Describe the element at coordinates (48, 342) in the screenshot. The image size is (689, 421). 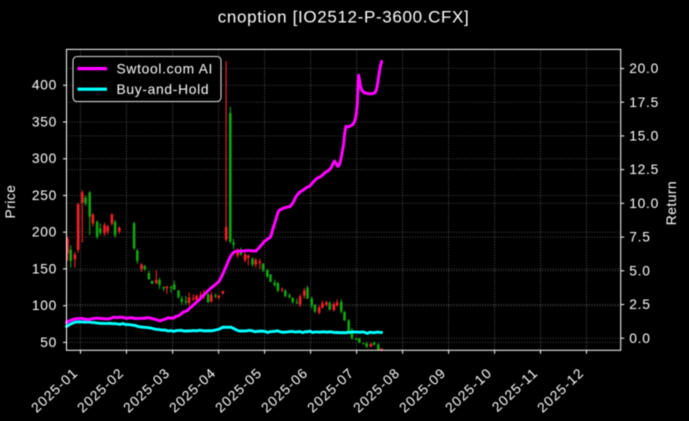
I see `svg-text: 50` at that location.